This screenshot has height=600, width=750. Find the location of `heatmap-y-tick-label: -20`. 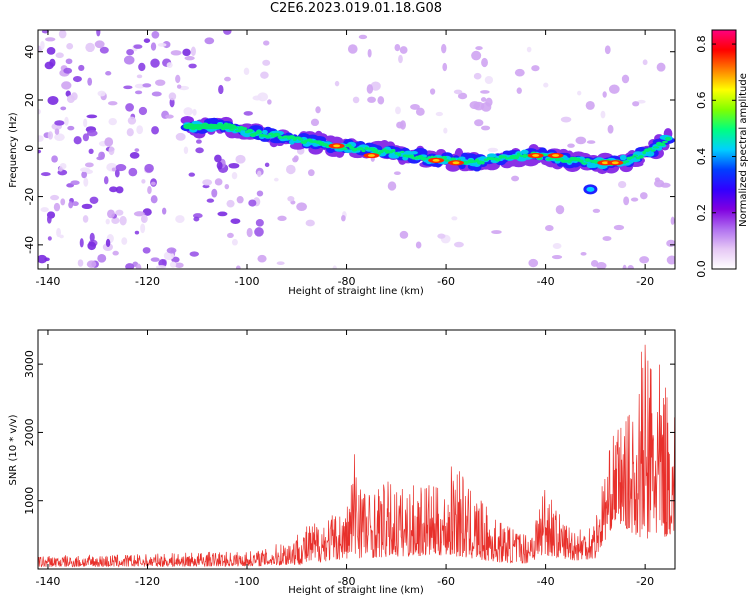

heatmap-y-tick-label: -20 is located at coordinates (29, 197).